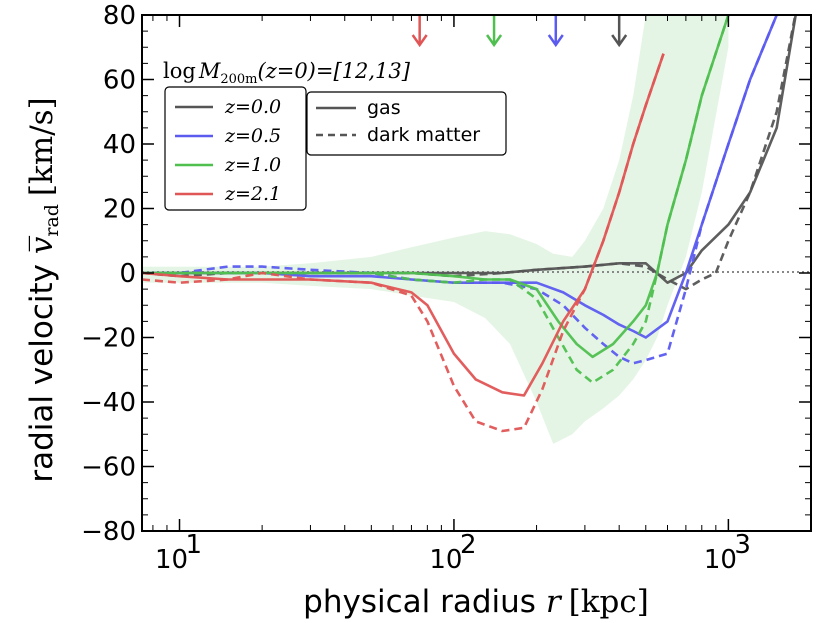 The image size is (830, 623). I want to click on legend-label: dark matter, so click(423, 135).